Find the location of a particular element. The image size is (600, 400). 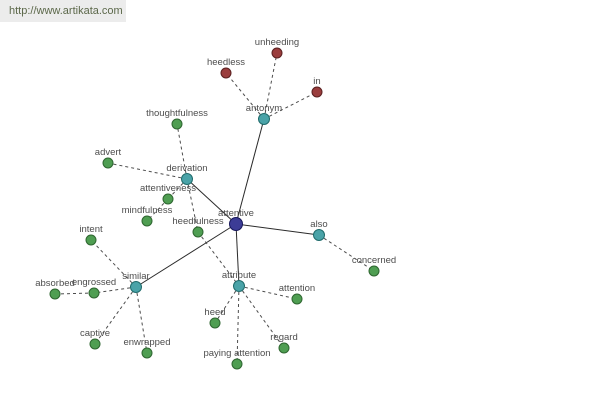

node-label-regard: regard is located at coordinates (283, 337).